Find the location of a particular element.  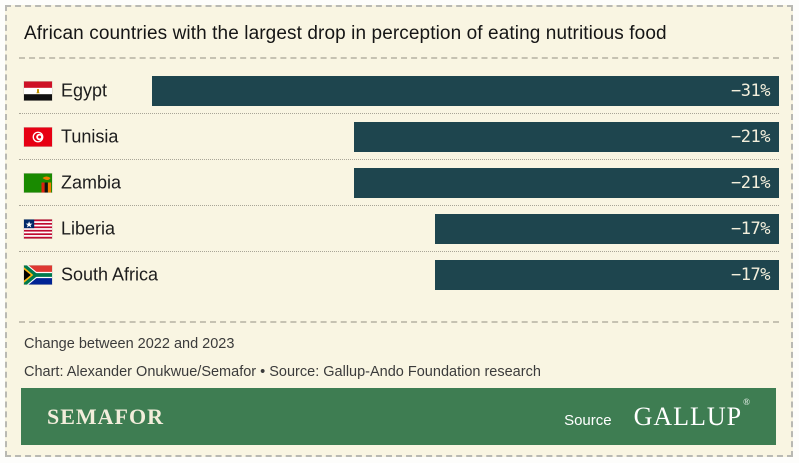

chart-row-zambia: Zambia −21% is located at coordinates (399, 182).